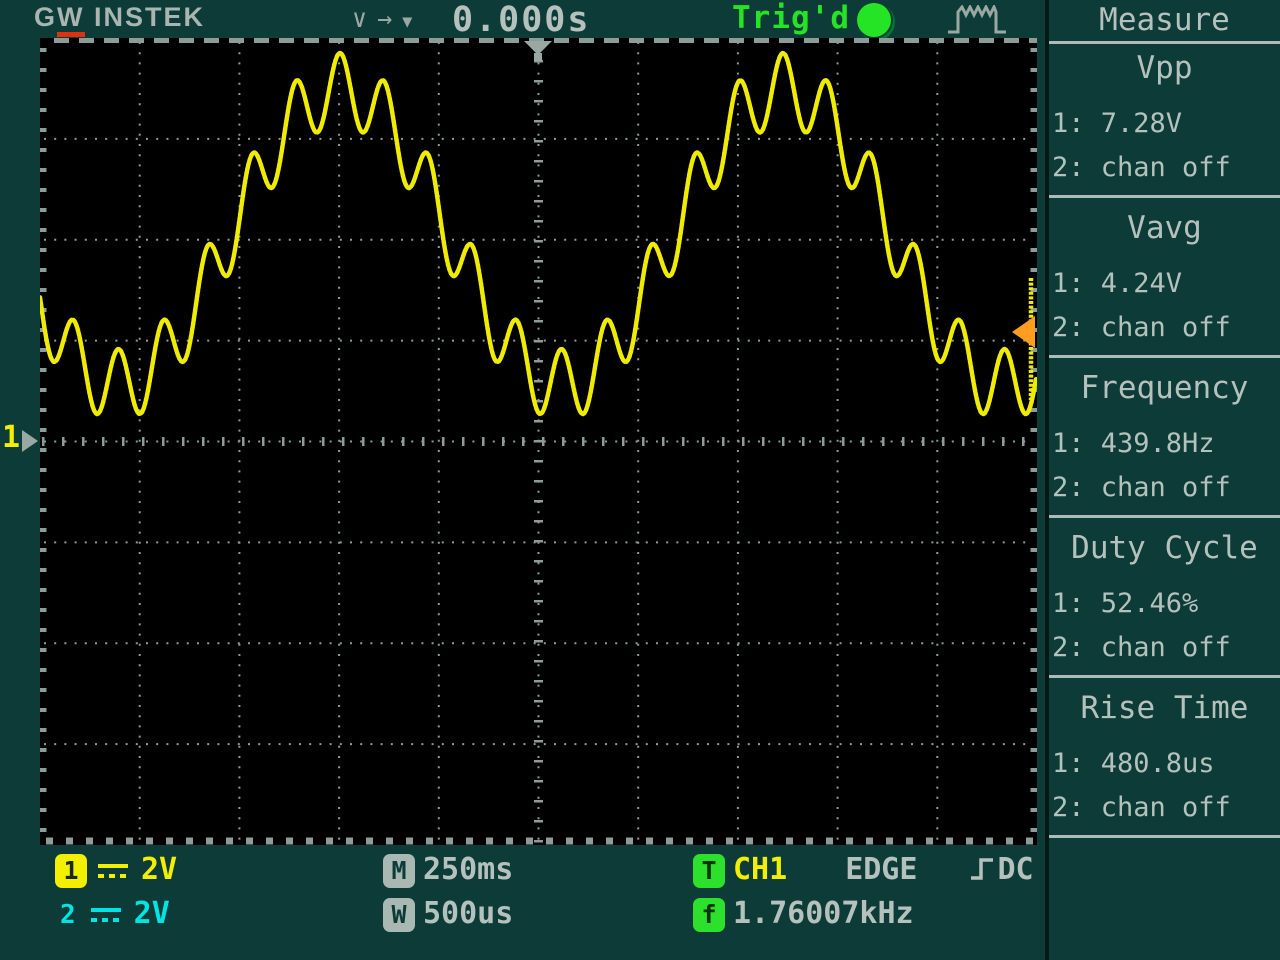  Describe the element at coordinates (709, 914) in the screenshot. I see `trigger-frequency-badge: f` at that location.